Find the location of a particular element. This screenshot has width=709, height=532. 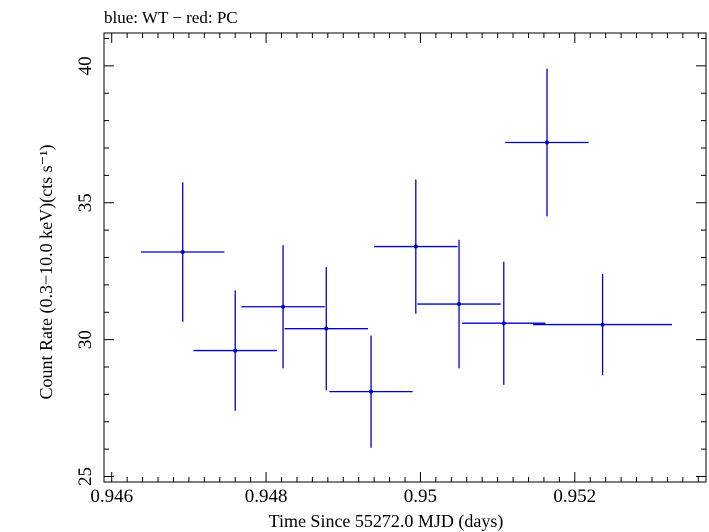

y-axis-tick-labels: 25 30 35 40 is located at coordinates (85, 271).